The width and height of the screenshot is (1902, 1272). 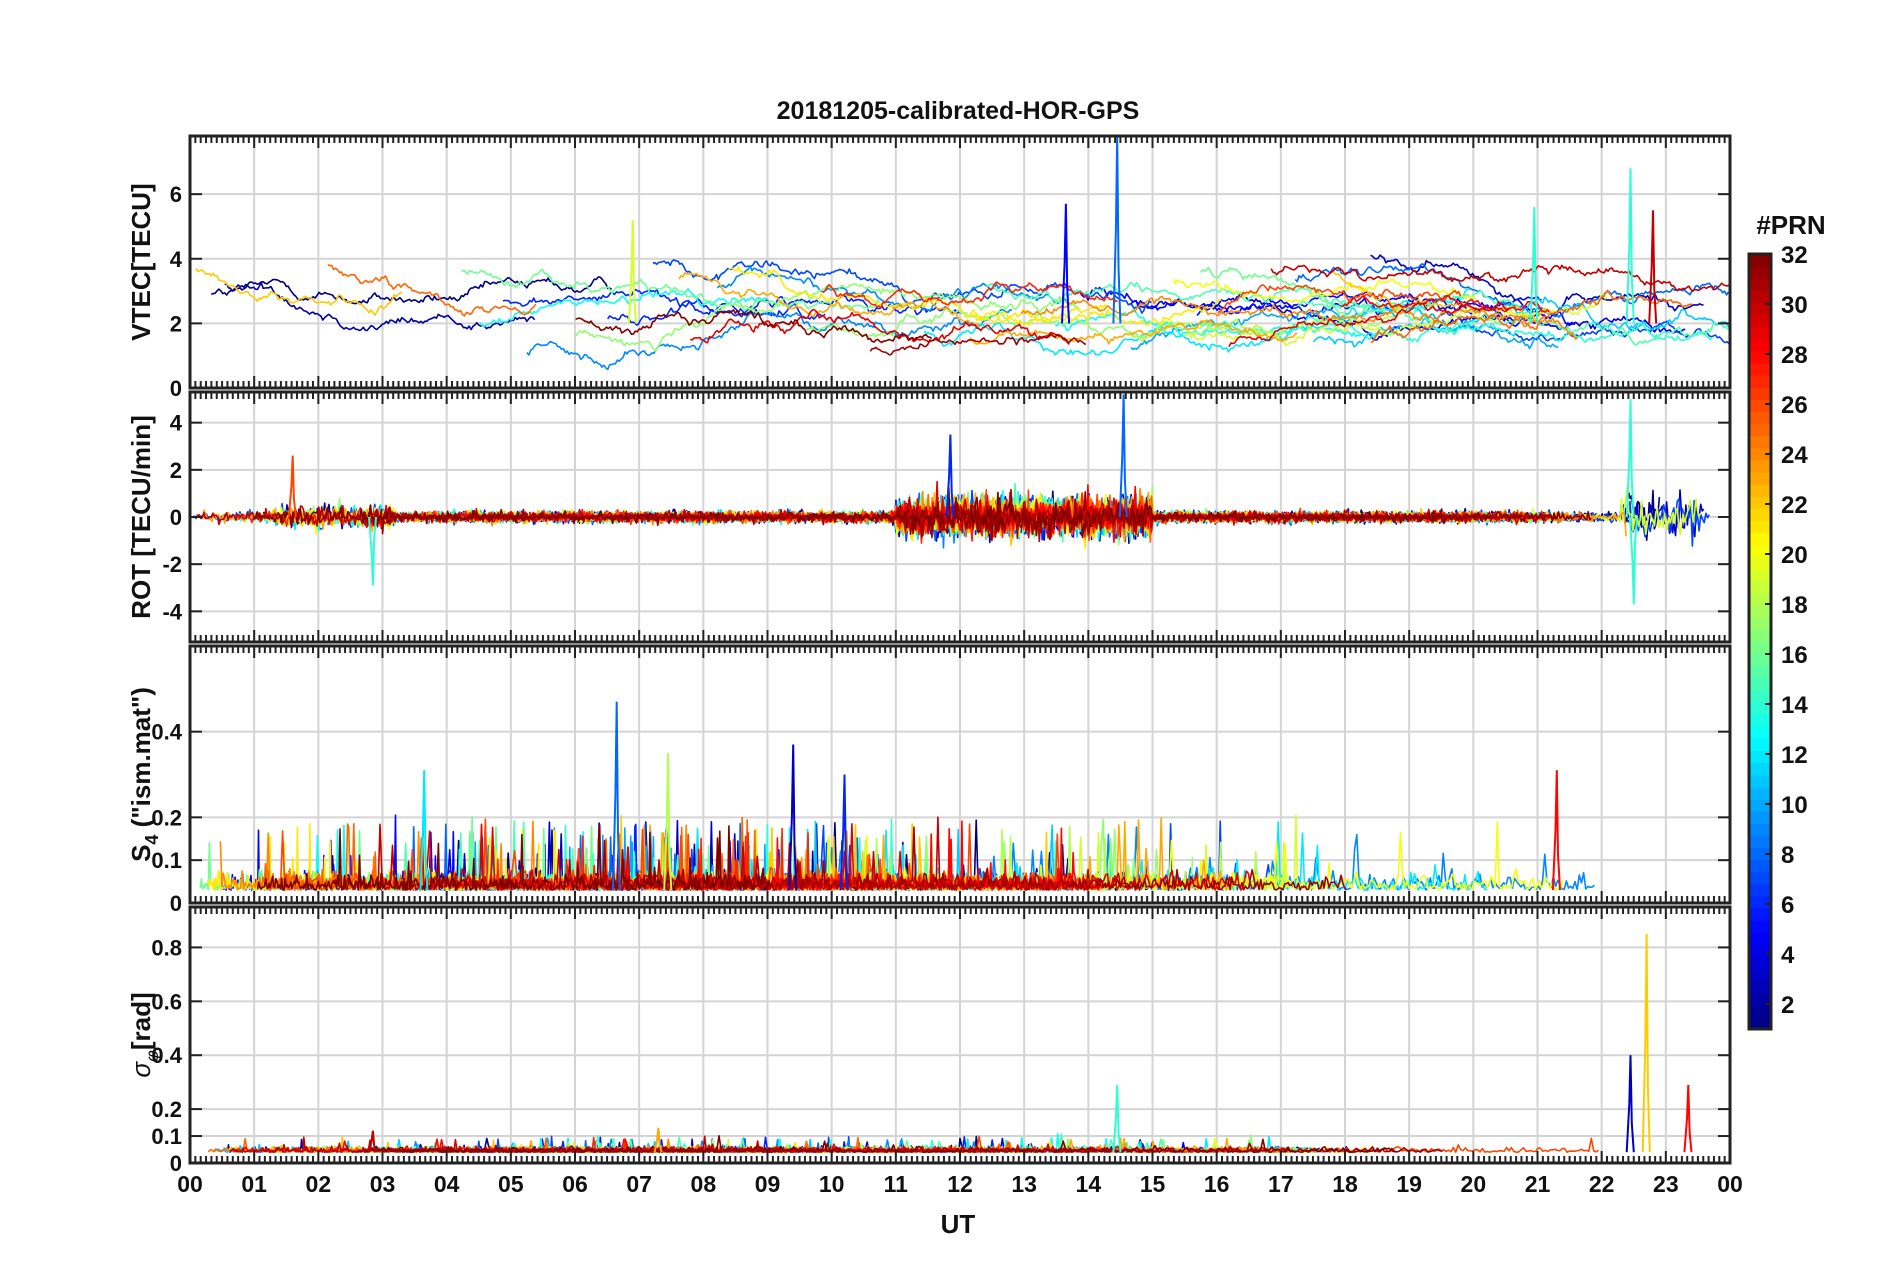 I want to click on colorbar-tick-label: 24, so click(x=1794, y=455).